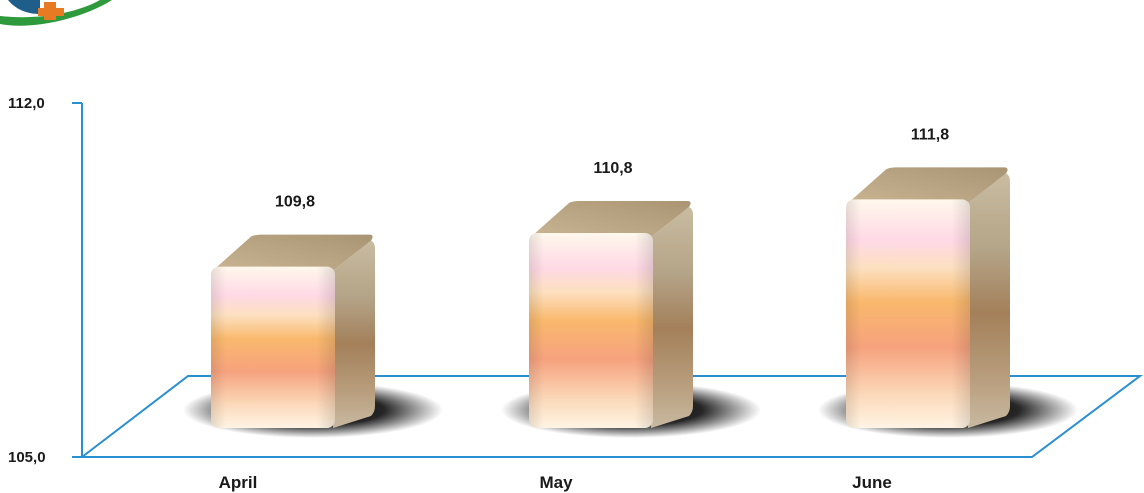 Image resolution: width=1144 pixels, height=493 pixels. Describe the element at coordinates (295, 202) in the screenshot. I see `value-label-april: 109,8` at that location.